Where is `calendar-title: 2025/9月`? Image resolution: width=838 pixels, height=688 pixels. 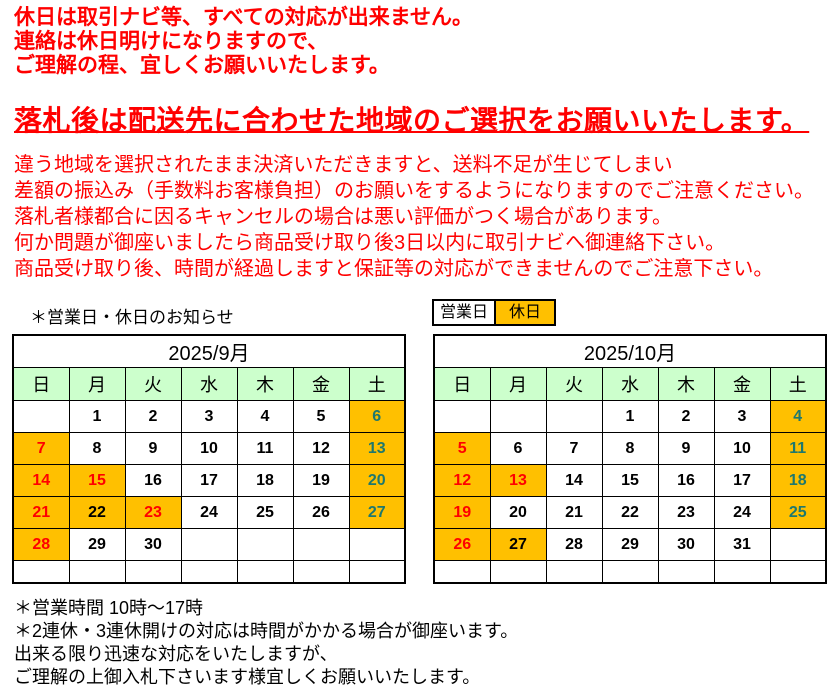
calendar-title: 2025/9月 is located at coordinates (209, 351).